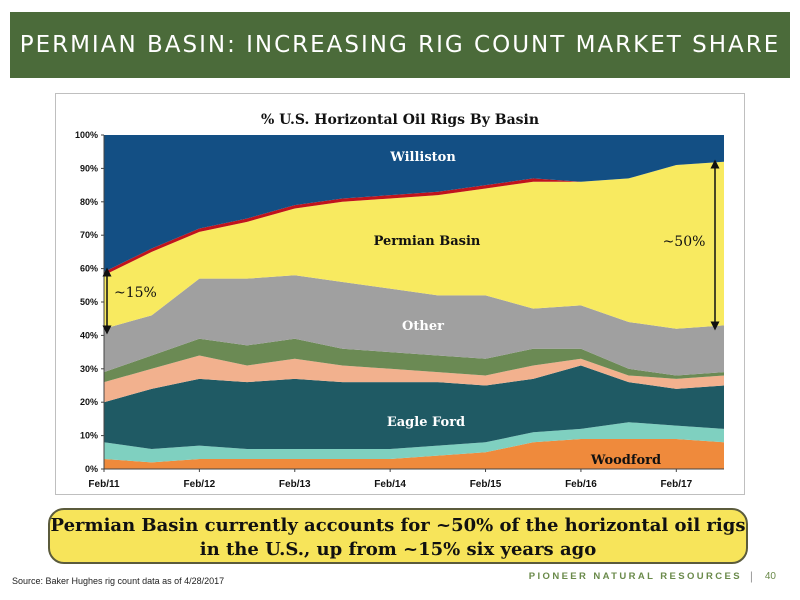 The image size is (800, 600). What do you see at coordinates (89, 269) in the screenshot?
I see `y-tick-label: 60%` at bounding box center [89, 269].